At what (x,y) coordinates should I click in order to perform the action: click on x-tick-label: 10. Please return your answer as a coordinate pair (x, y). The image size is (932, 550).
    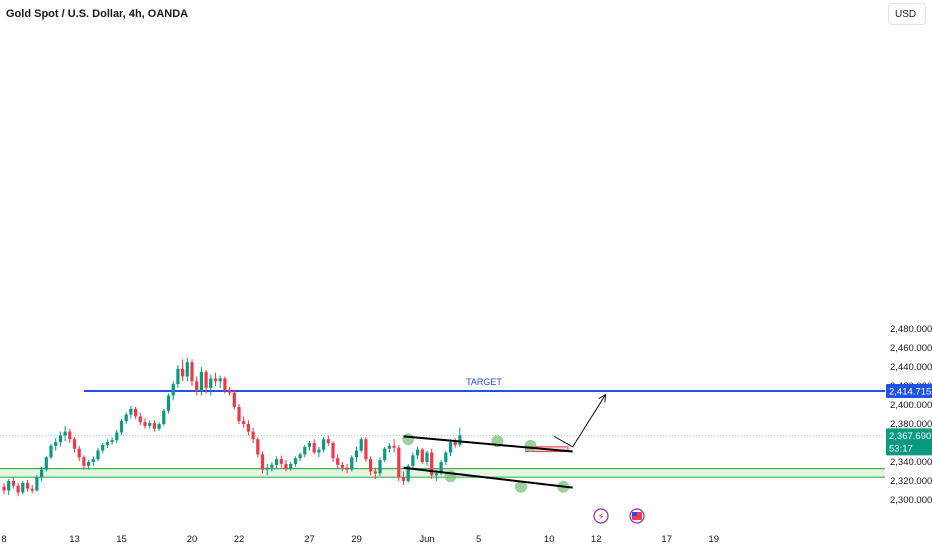
    Looking at the image, I should click on (549, 539).